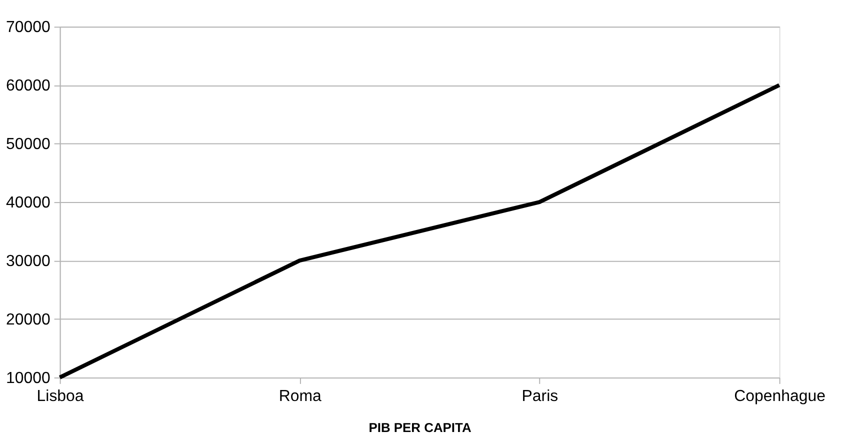  Describe the element at coordinates (28, 86) in the screenshot. I see `y-tick-label: 60000` at that location.